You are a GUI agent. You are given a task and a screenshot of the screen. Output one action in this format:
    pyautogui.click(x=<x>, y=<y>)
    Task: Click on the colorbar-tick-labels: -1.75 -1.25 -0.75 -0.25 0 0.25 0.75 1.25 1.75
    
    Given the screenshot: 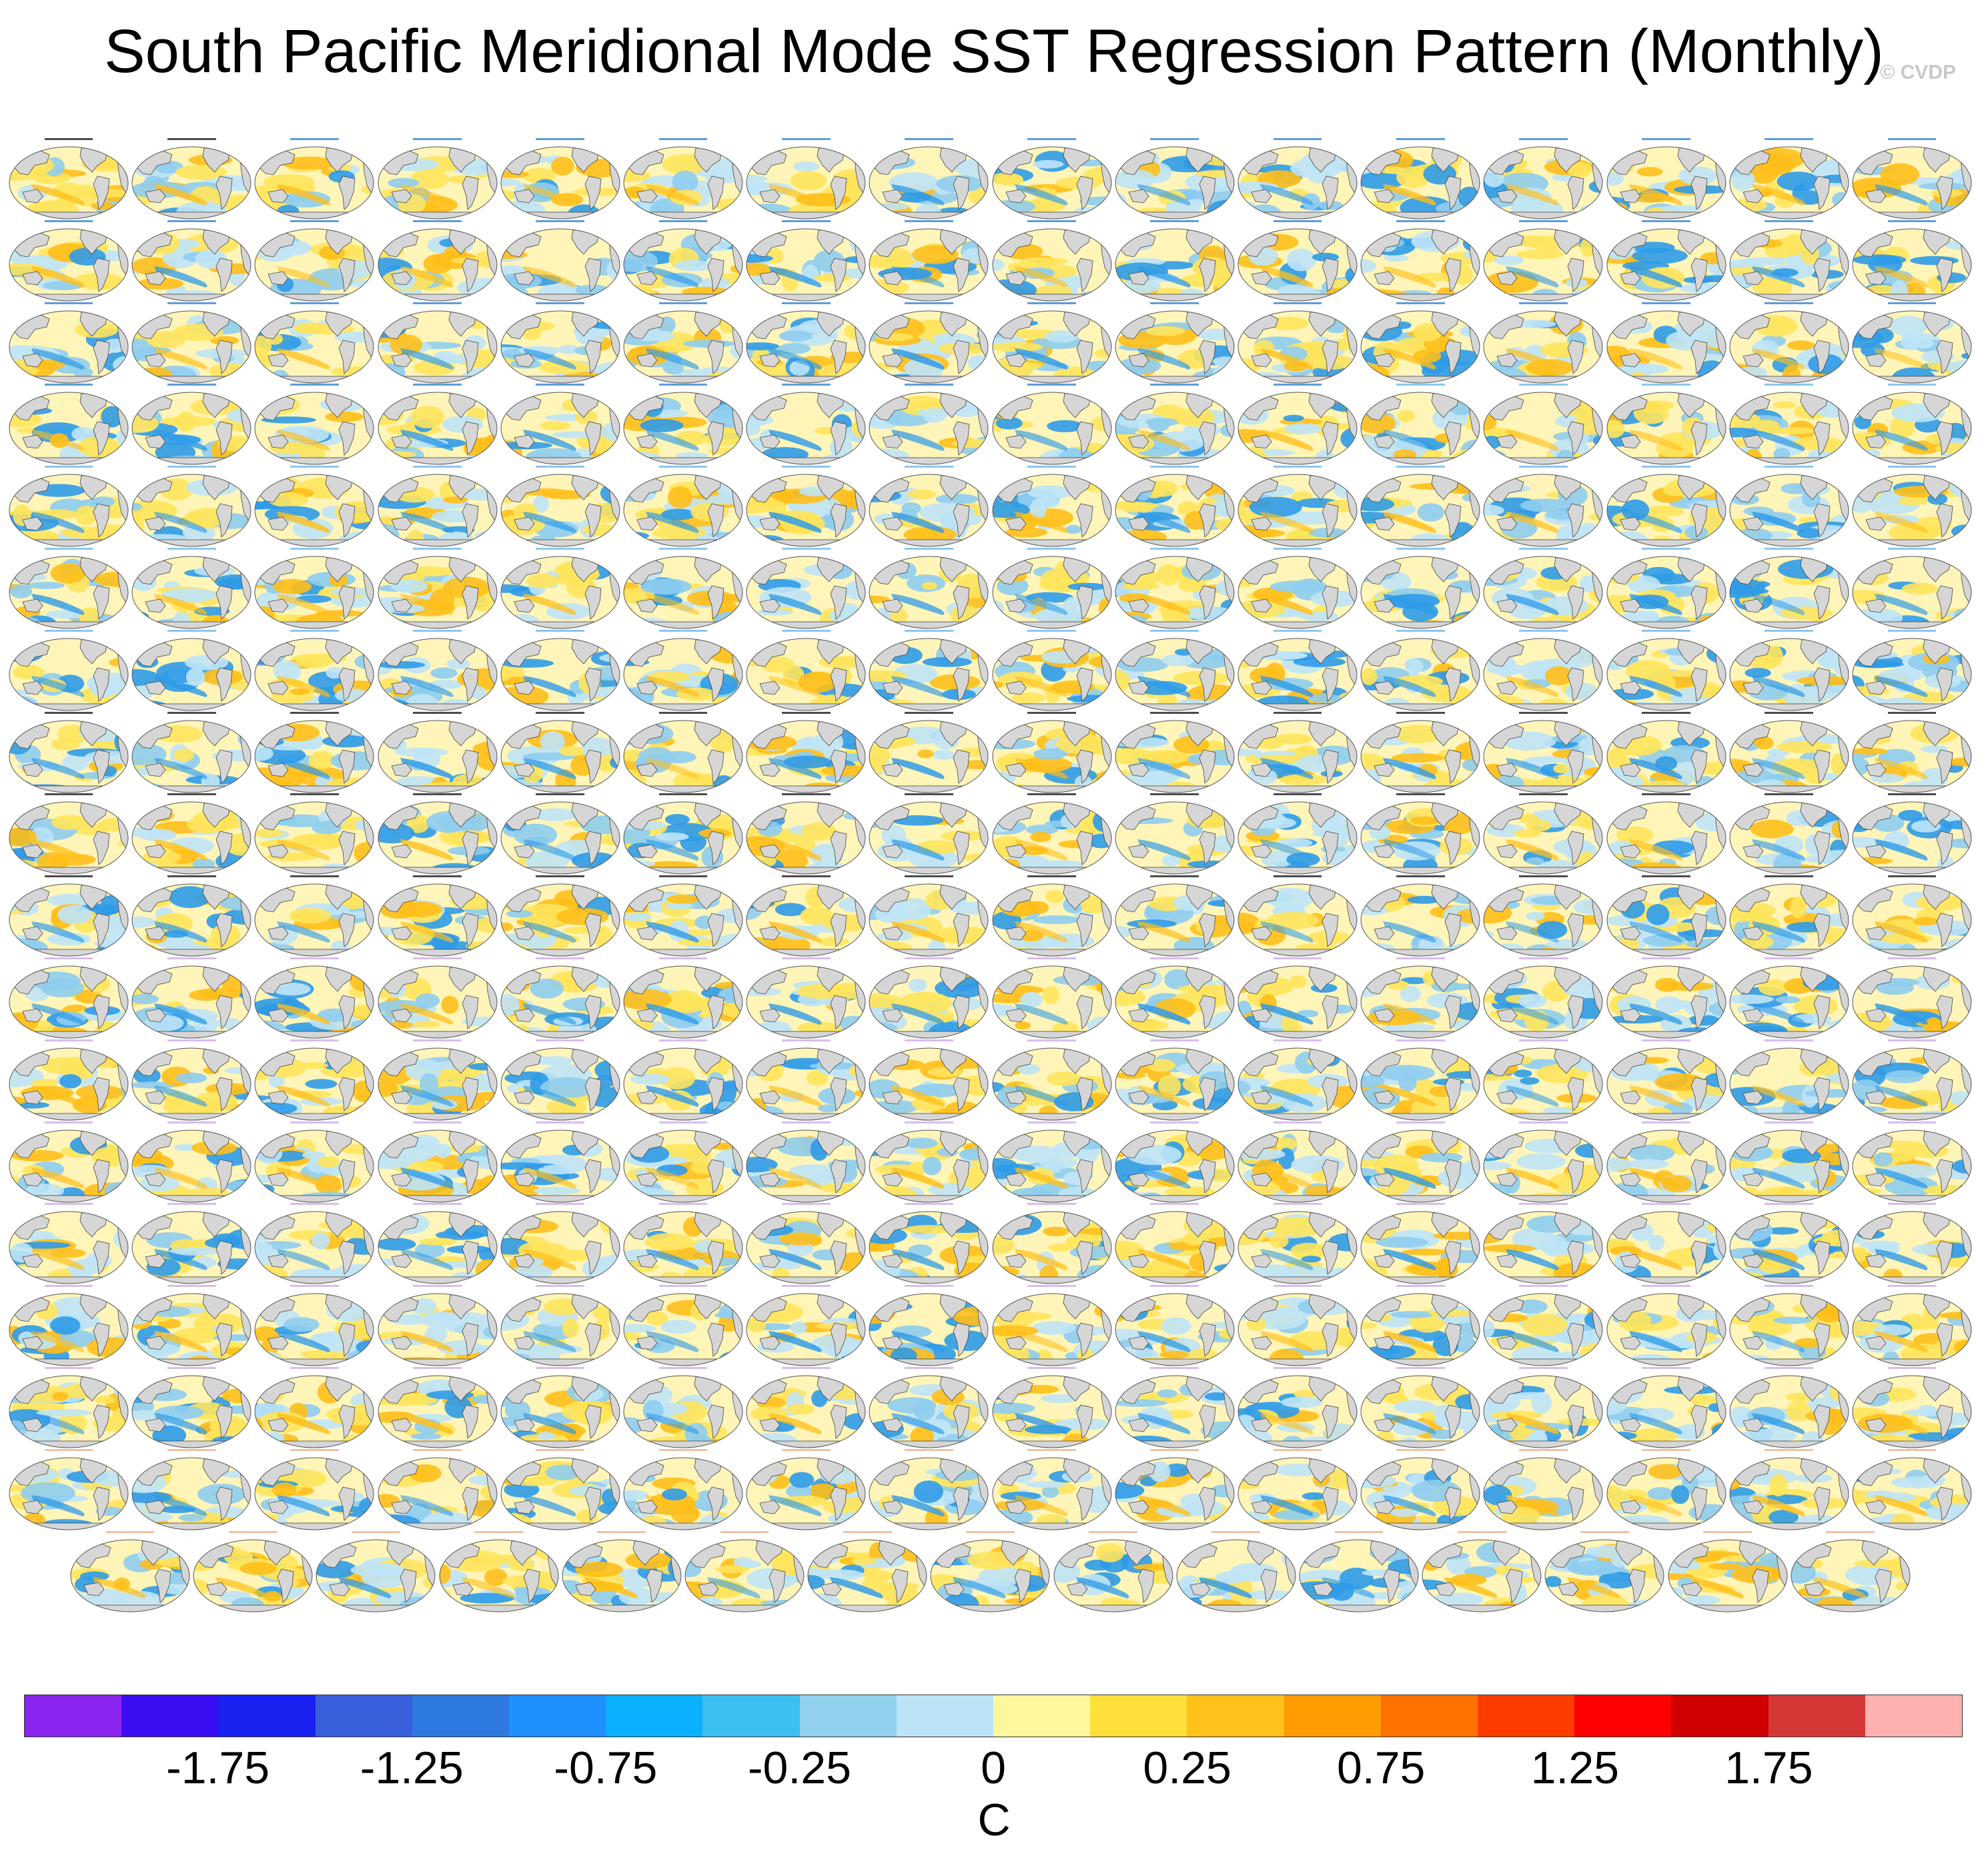 What is the action you would take?
    pyautogui.click(x=993, y=1768)
    